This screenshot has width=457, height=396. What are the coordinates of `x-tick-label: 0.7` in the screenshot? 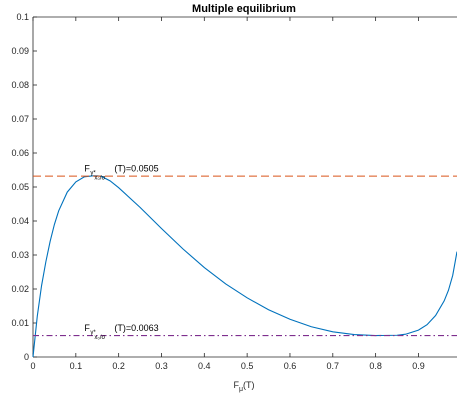 It's located at (333, 366).